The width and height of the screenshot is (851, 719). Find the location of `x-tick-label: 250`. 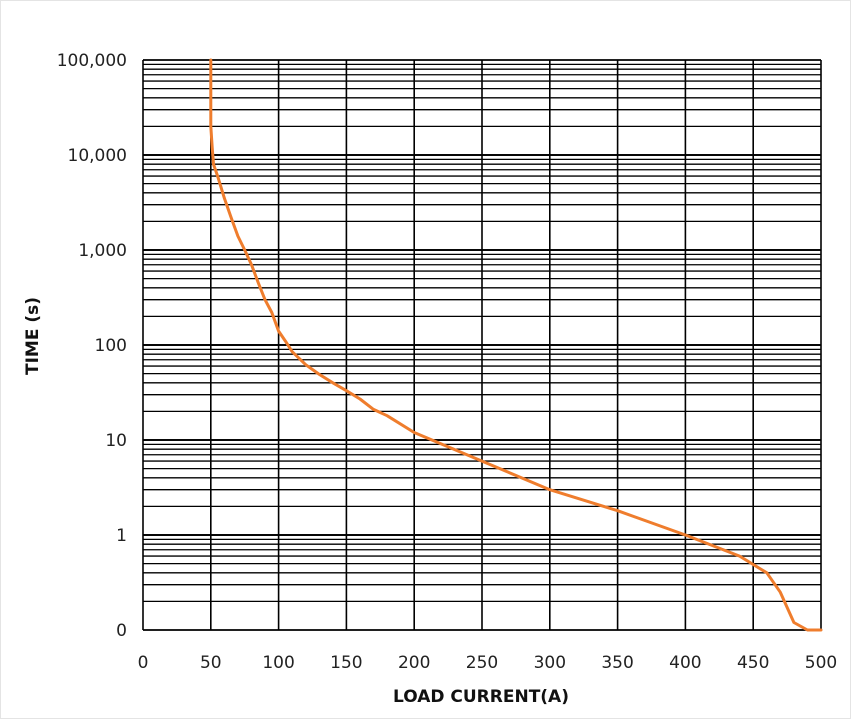

x-tick-label: 250 is located at coordinates (482, 663).